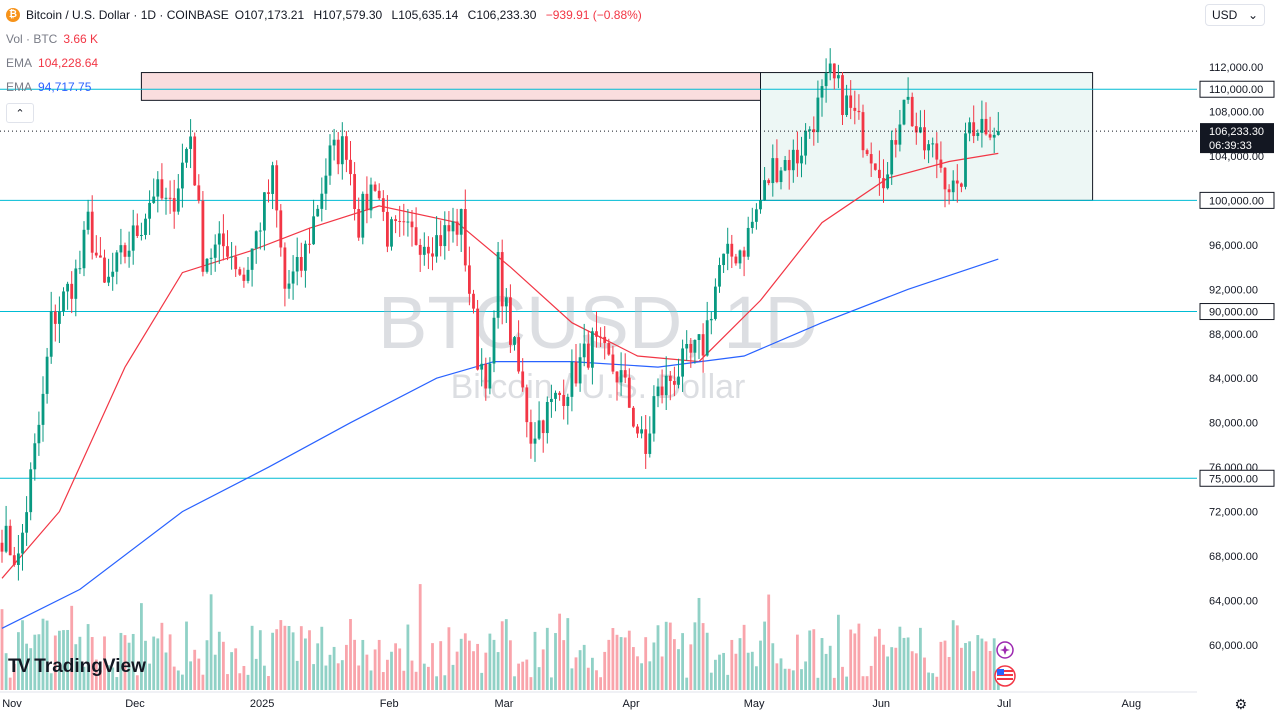 Image resolution: width=1279 pixels, height=716 pixels. I want to click on events-flags, so click(1005, 665).